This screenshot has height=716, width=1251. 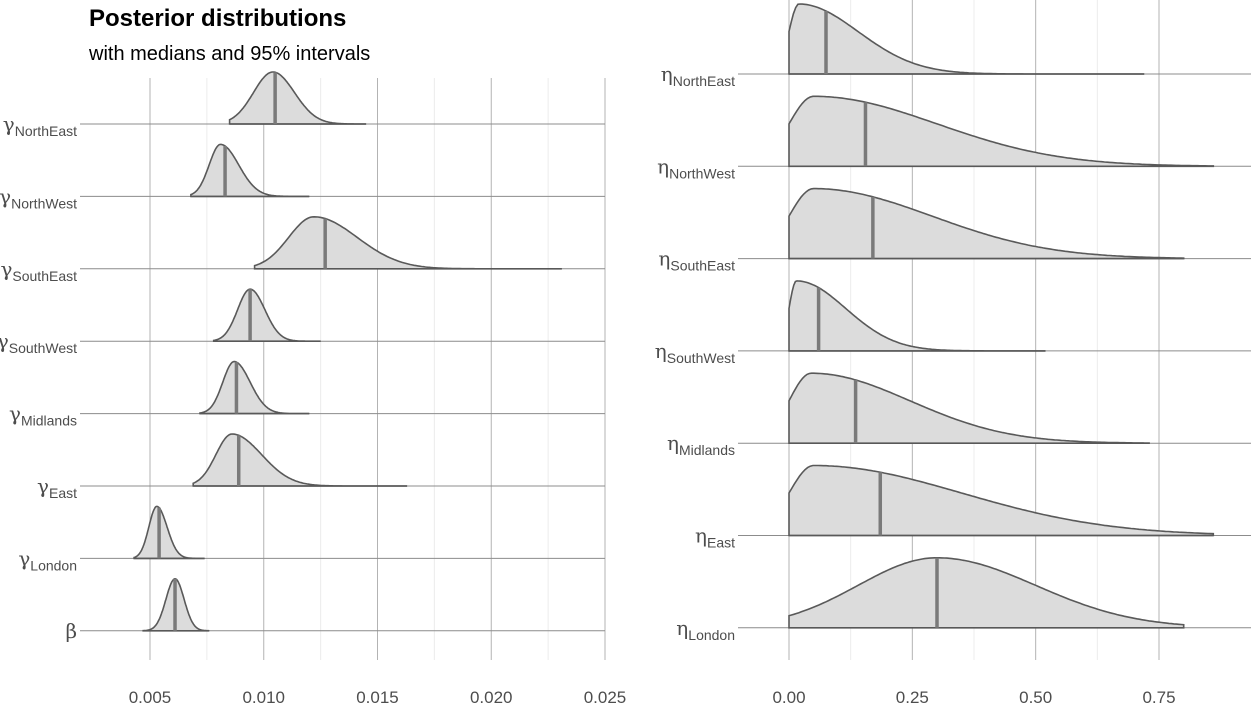 What do you see at coordinates (266, 315) in the screenshot?
I see `left-row-southwest-density` at bounding box center [266, 315].